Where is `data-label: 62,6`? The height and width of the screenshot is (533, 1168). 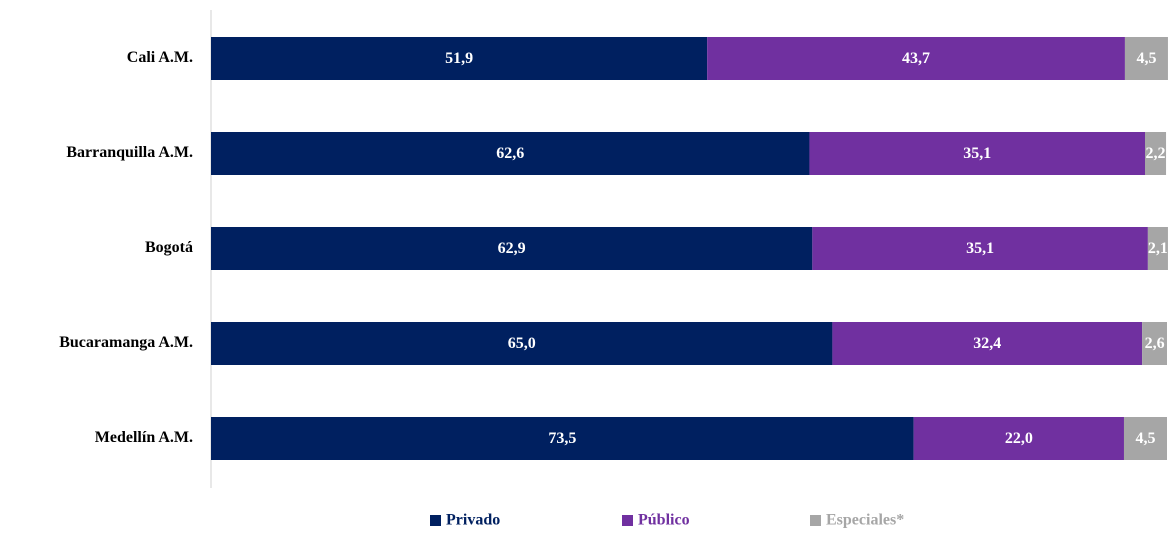
data-label: 62,6 is located at coordinates (510, 153).